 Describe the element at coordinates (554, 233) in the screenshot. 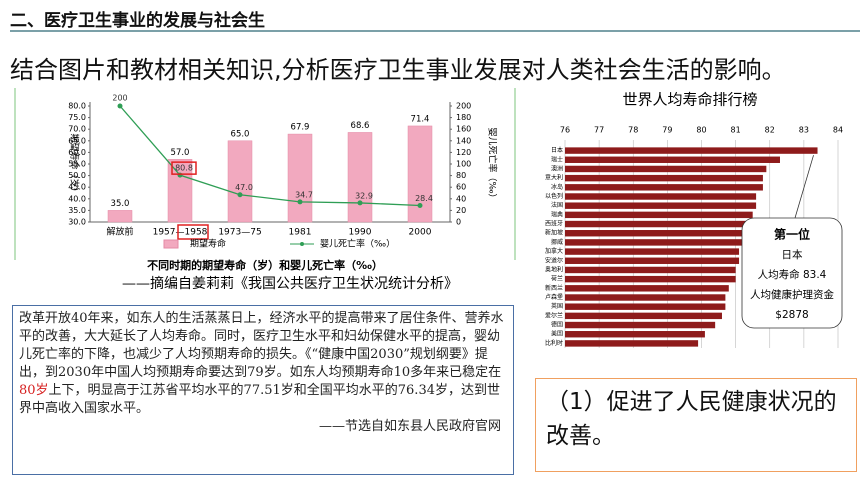

I see `y-tick-label: 新加坡` at that location.